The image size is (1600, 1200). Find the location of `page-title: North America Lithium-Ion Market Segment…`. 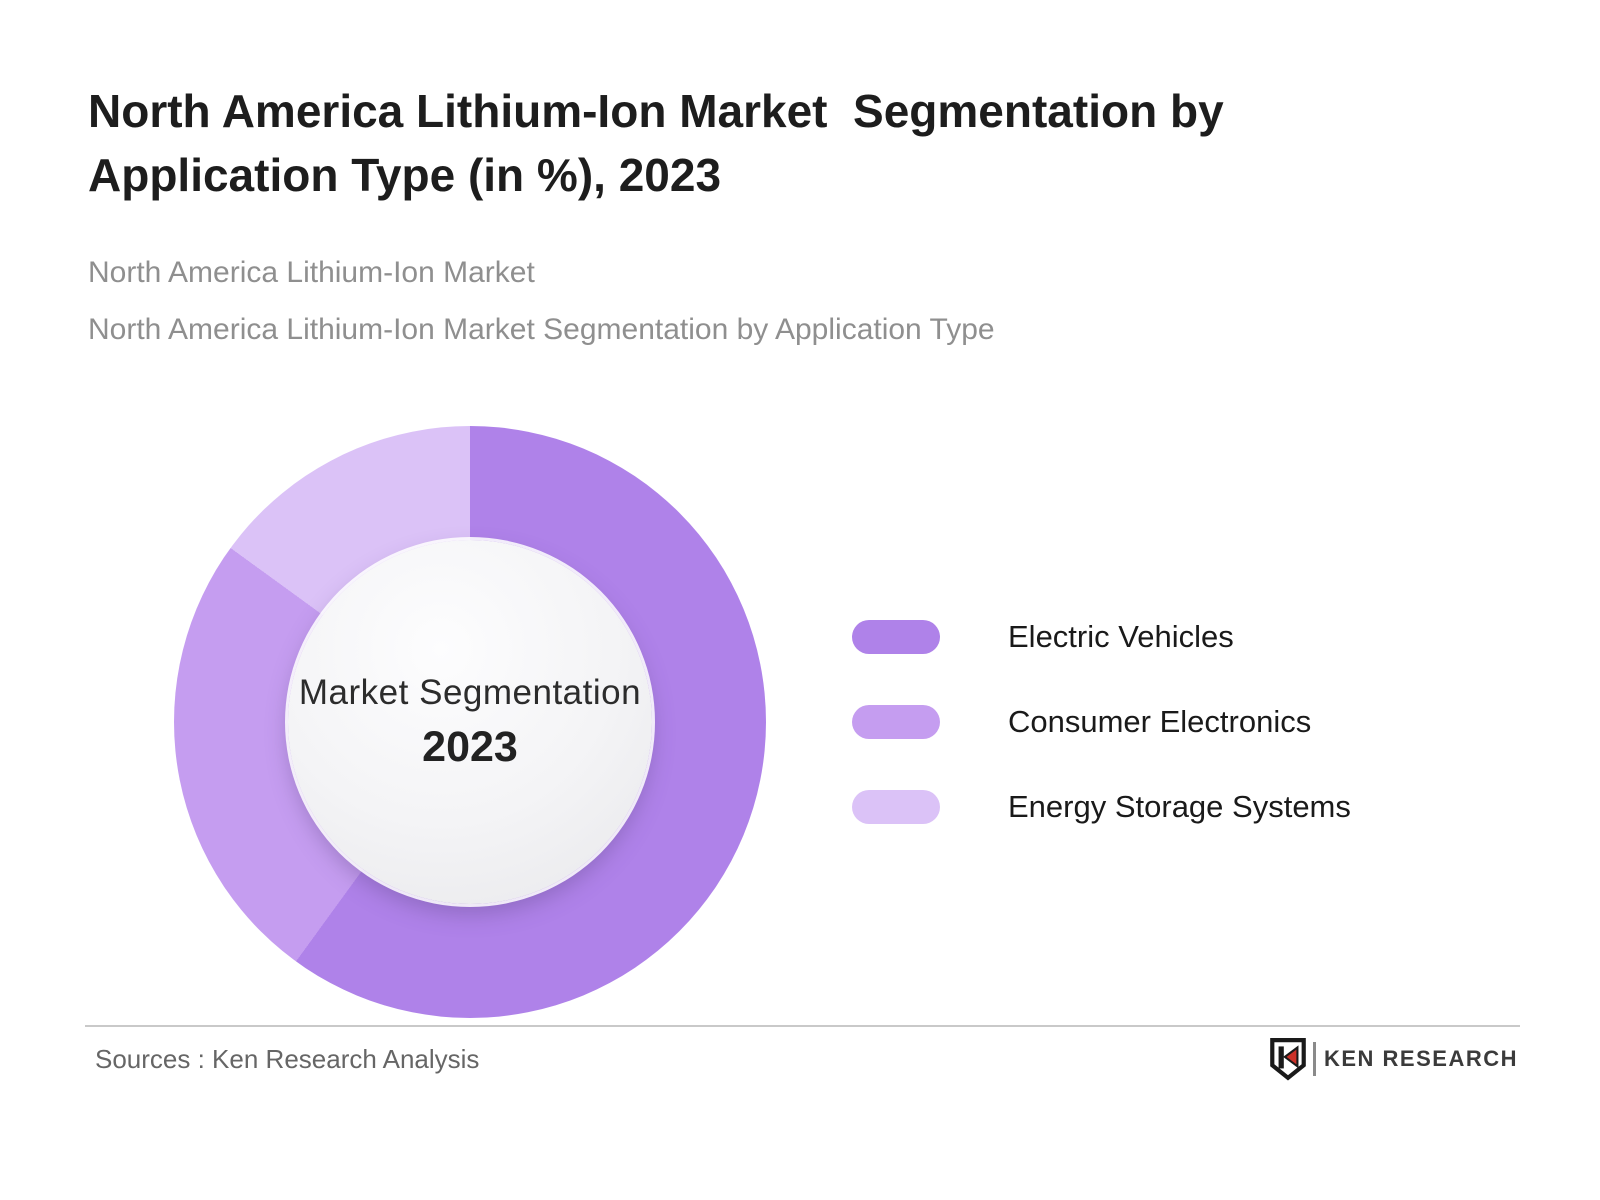

page-title: North America Lithium-Ion Market Segment… is located at coordinates (661, 143).